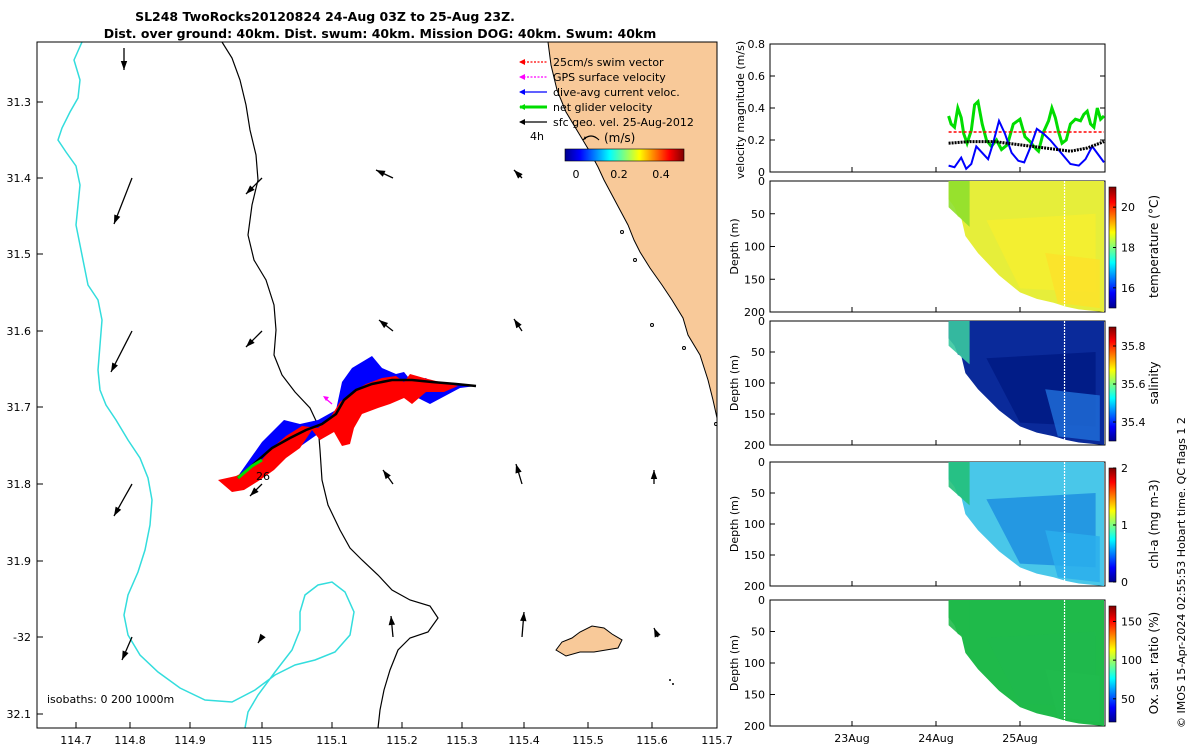  I want to click on legend-item: GPS surface velocity, so click(592, 77).